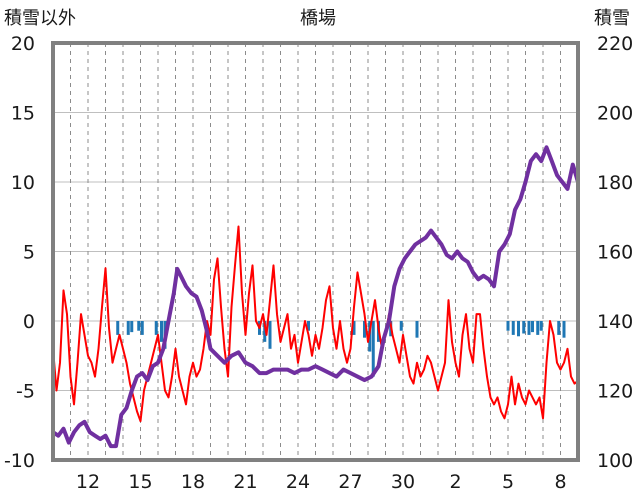  Describe the element at coordinates (23, 114) in the screenshot. I see `left-tick-label: 15` at that location.